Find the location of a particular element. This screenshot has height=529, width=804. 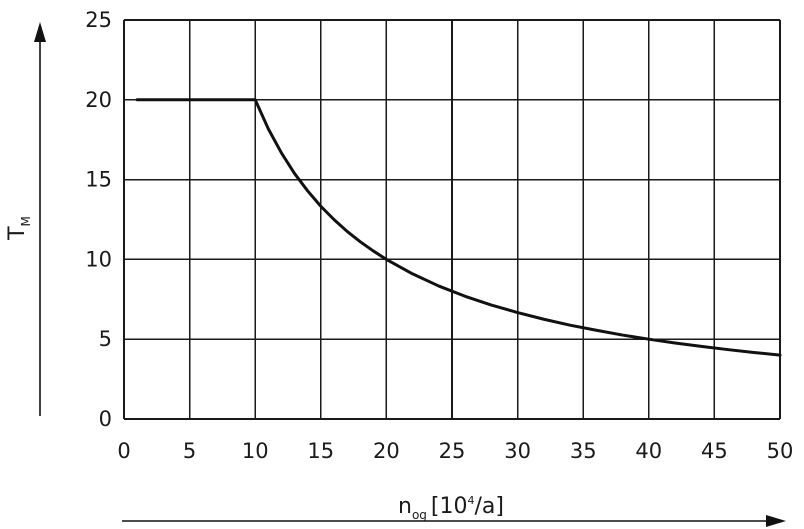

x-tick-label-0: 0 is located at coordinates (123, 451).